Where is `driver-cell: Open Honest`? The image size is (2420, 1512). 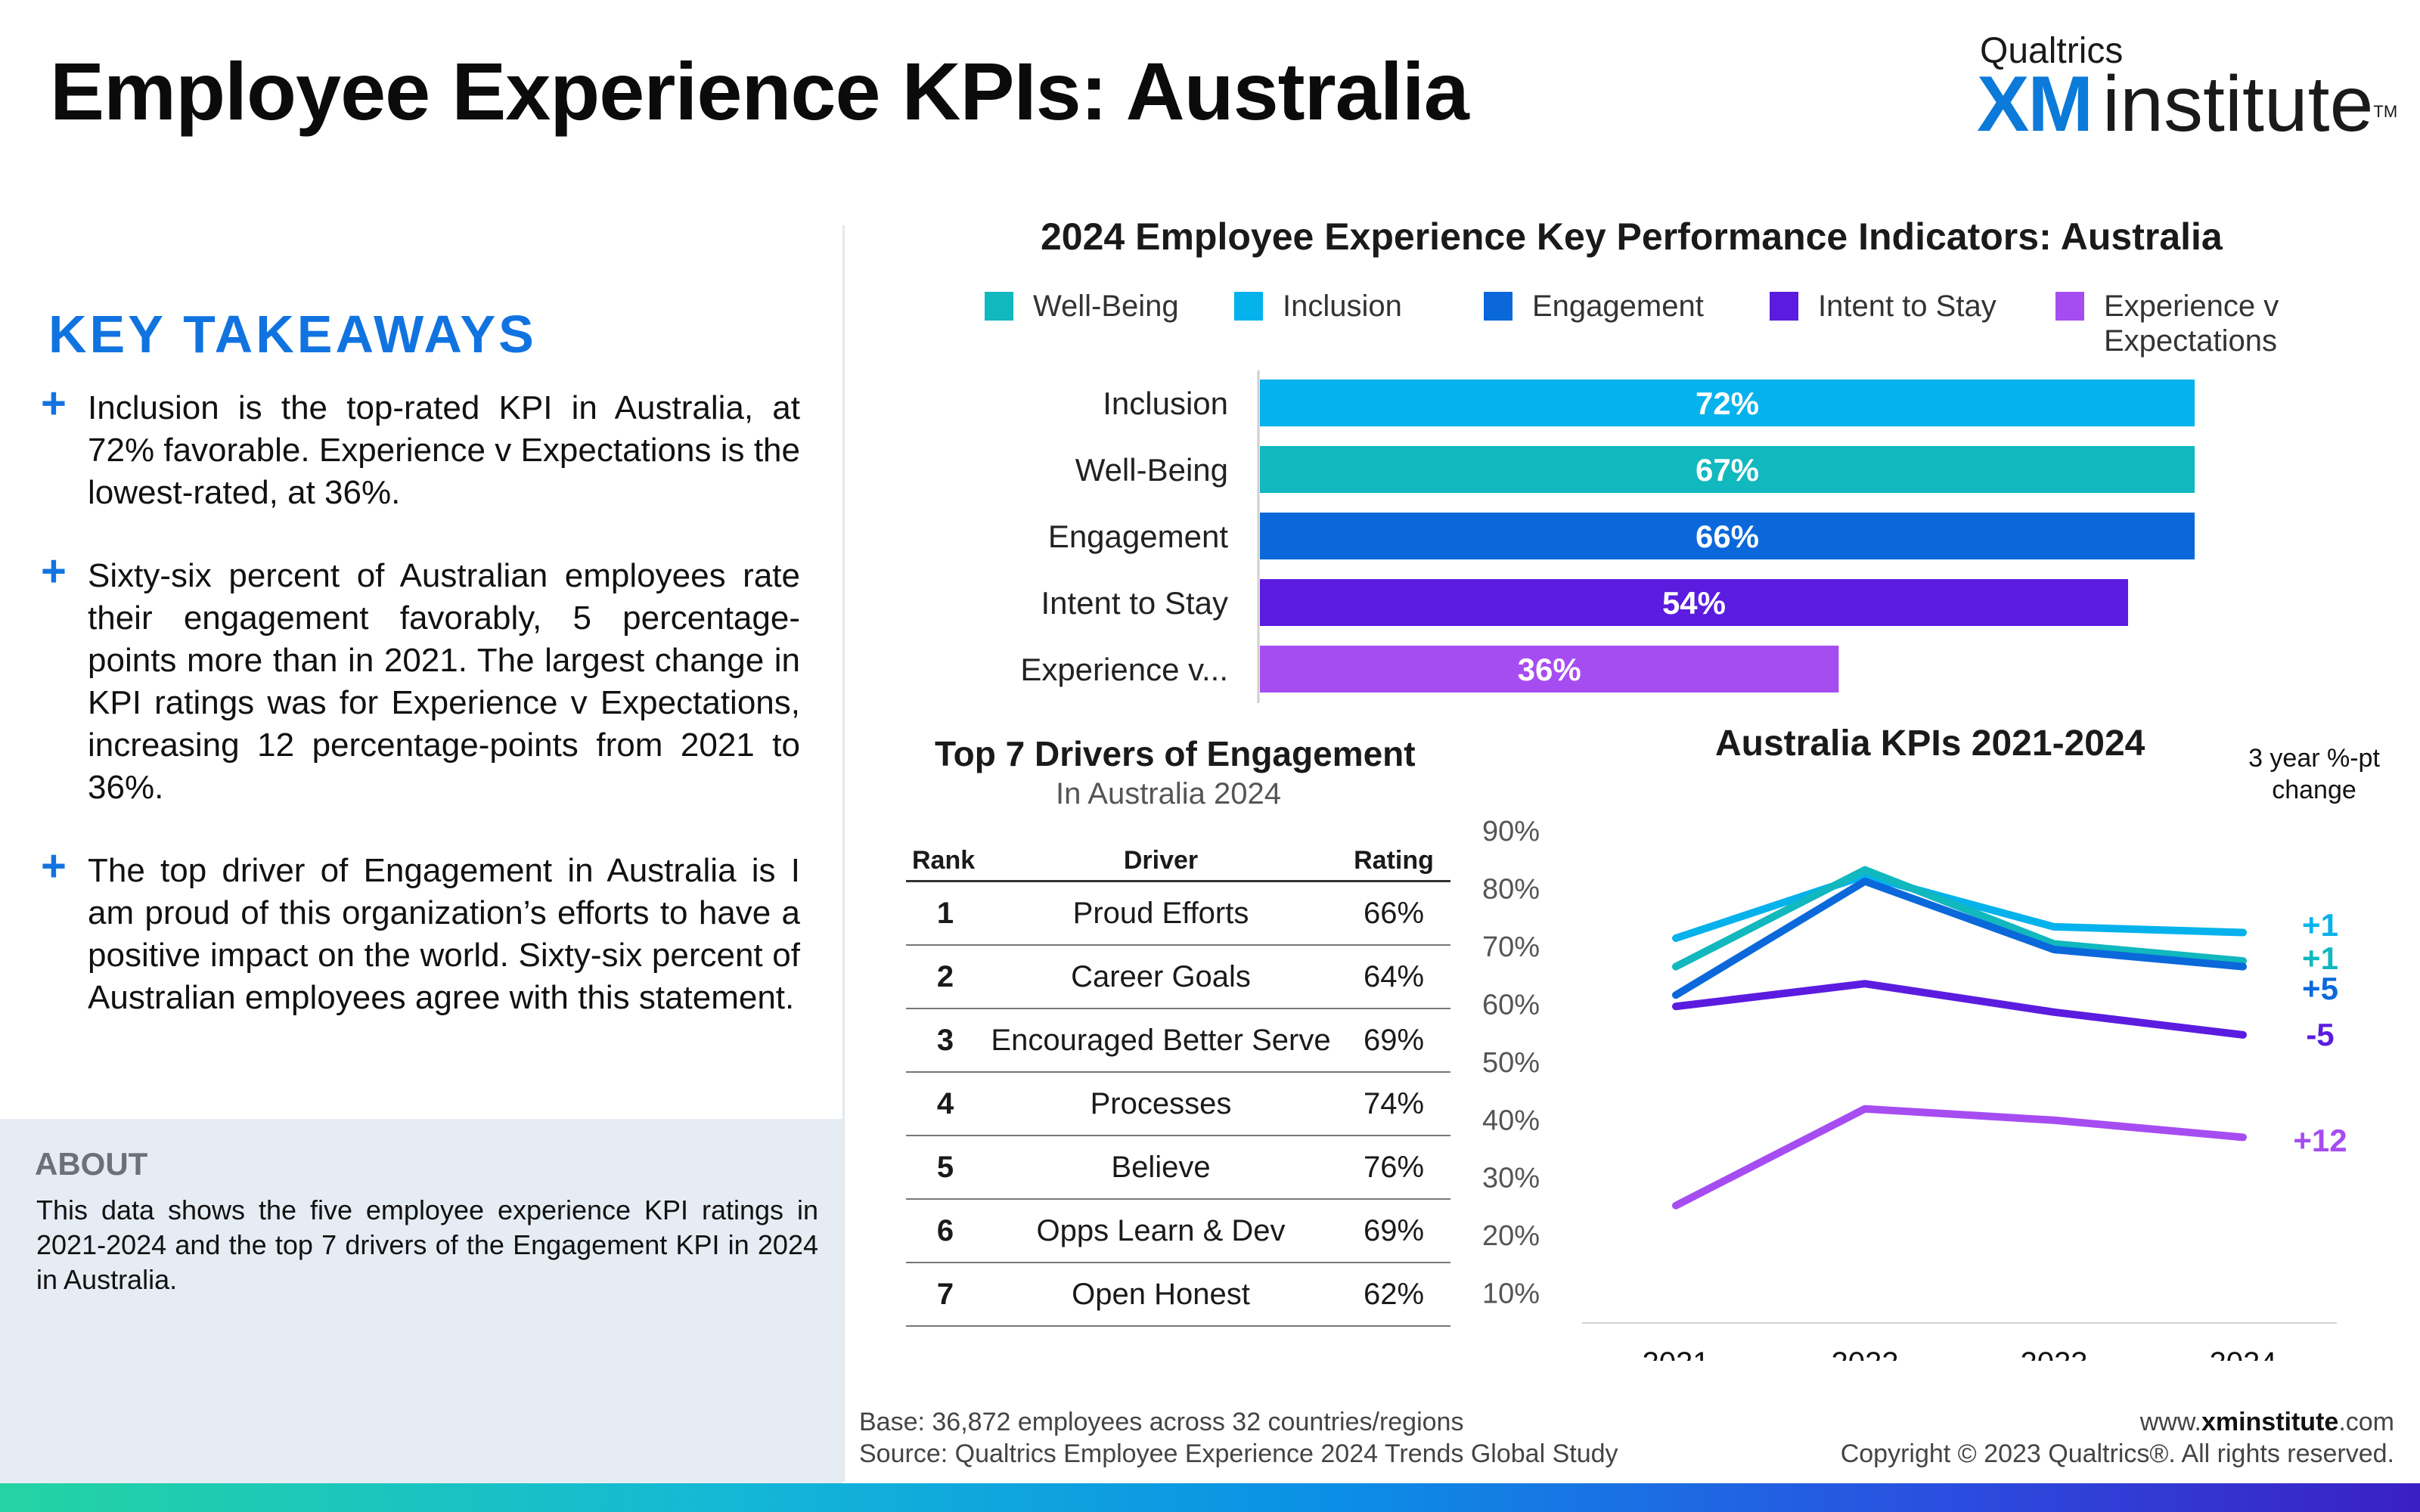 driver-cell: Open Honest is located at coordinates (1161, 1295).